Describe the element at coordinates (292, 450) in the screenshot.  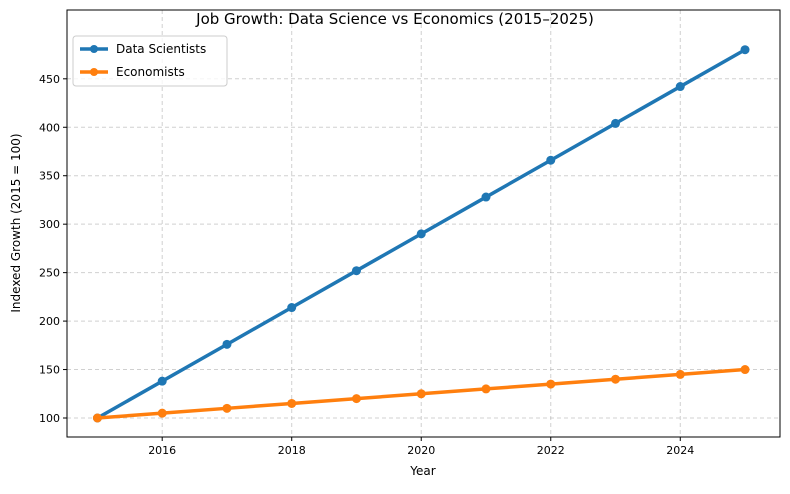
I see `x-tick-label: 2018` at that location.